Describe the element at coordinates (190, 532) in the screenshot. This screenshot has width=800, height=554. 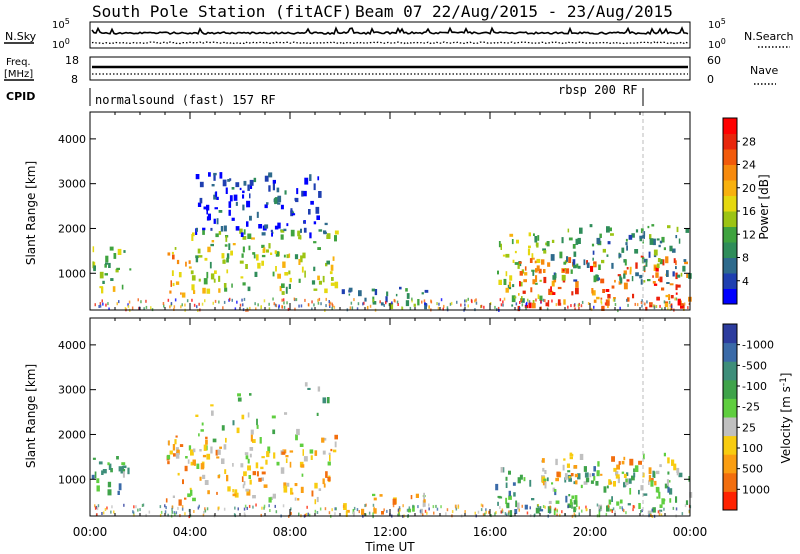
I see `x-tick-label: 04:00` at that location.